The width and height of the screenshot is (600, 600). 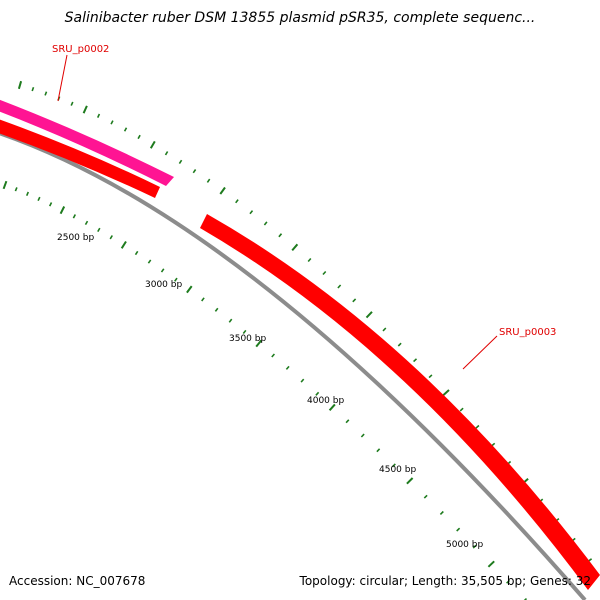 What do you see at coordinates (75, 238) in the screenshot?
I see `scale-label-2500: 2500 bp` at bounding box center [75, 238].